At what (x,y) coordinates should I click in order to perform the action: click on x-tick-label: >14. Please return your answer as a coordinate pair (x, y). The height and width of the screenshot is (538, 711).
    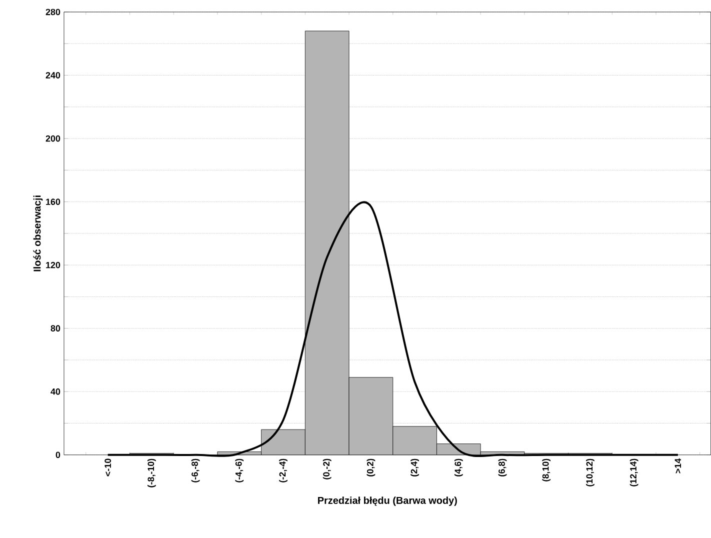
    Looking at the image, I should click on (677, 466).